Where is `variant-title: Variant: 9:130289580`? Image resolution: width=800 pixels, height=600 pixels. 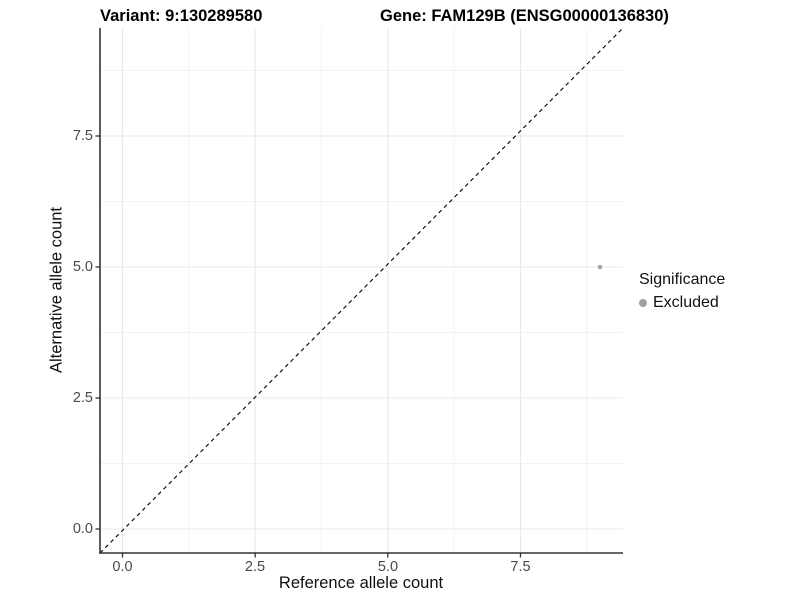
variant-title: Variant: 9:130289580 is located at coordinates (181, 16).